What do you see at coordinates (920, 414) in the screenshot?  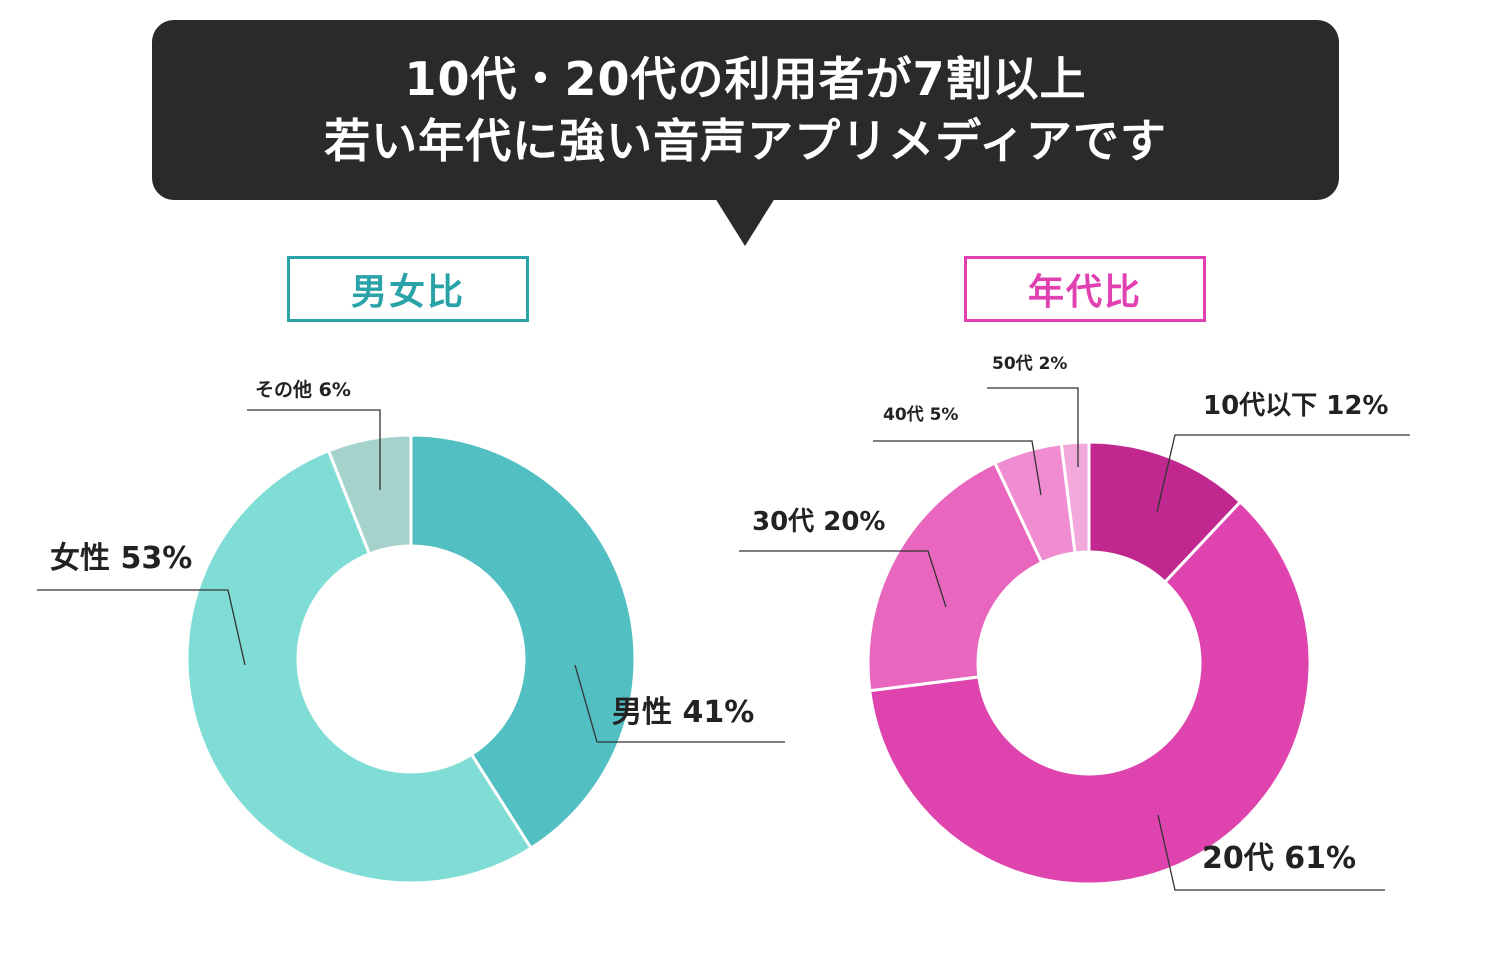 I see `age-label-3: 40代 5%` at bounding box center [920, 414].